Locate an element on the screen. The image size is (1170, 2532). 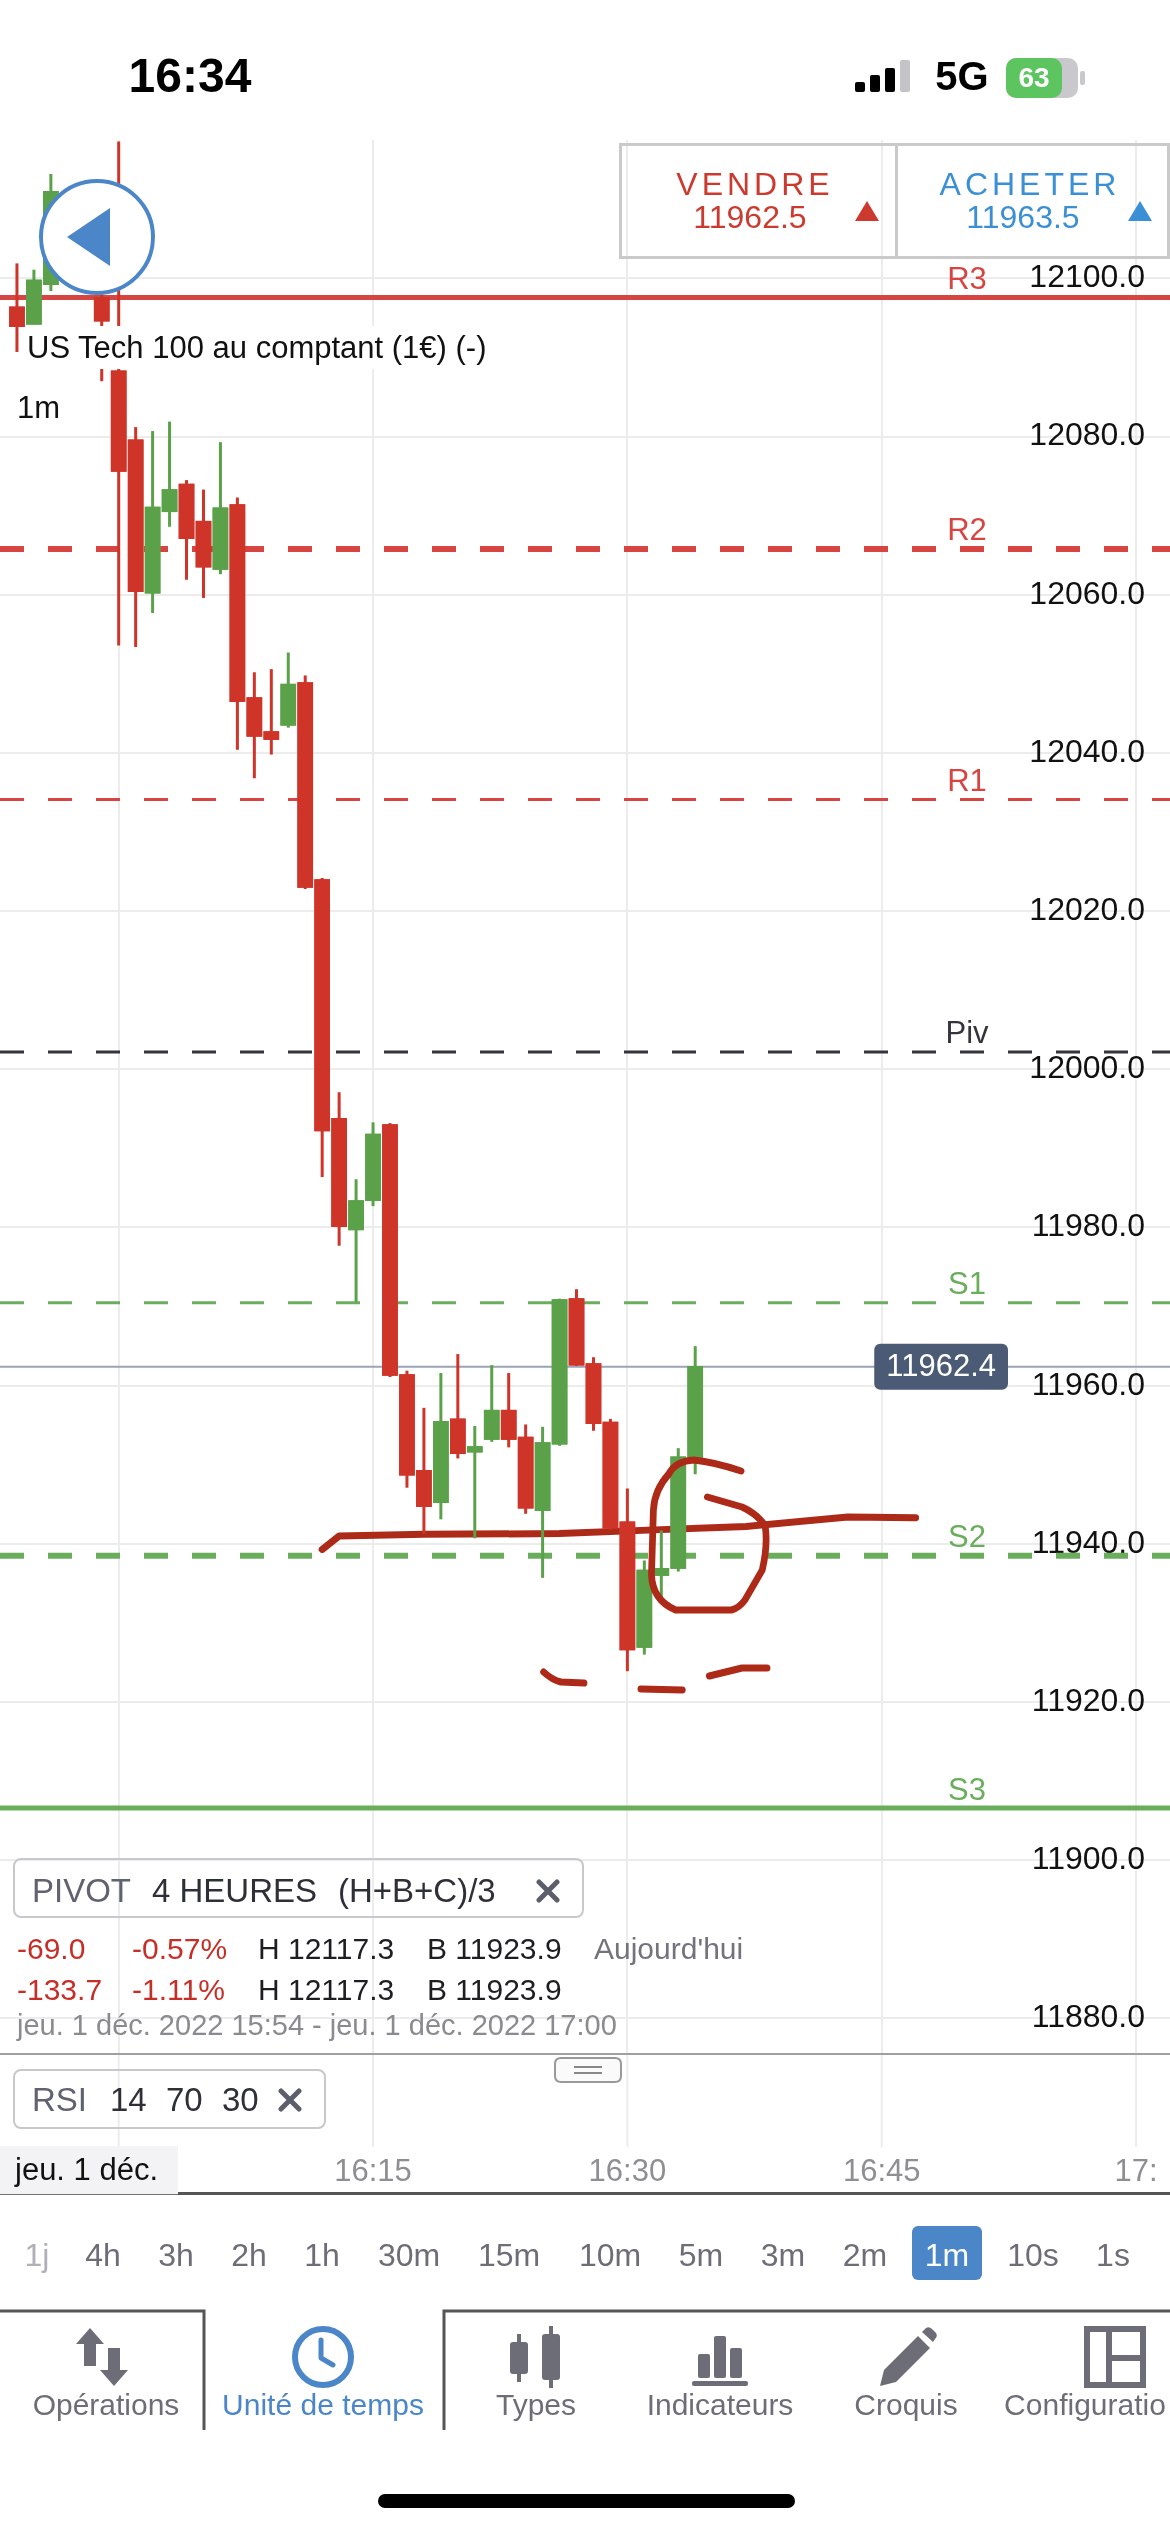
text: 15m is located at coordinates (509, 2255).